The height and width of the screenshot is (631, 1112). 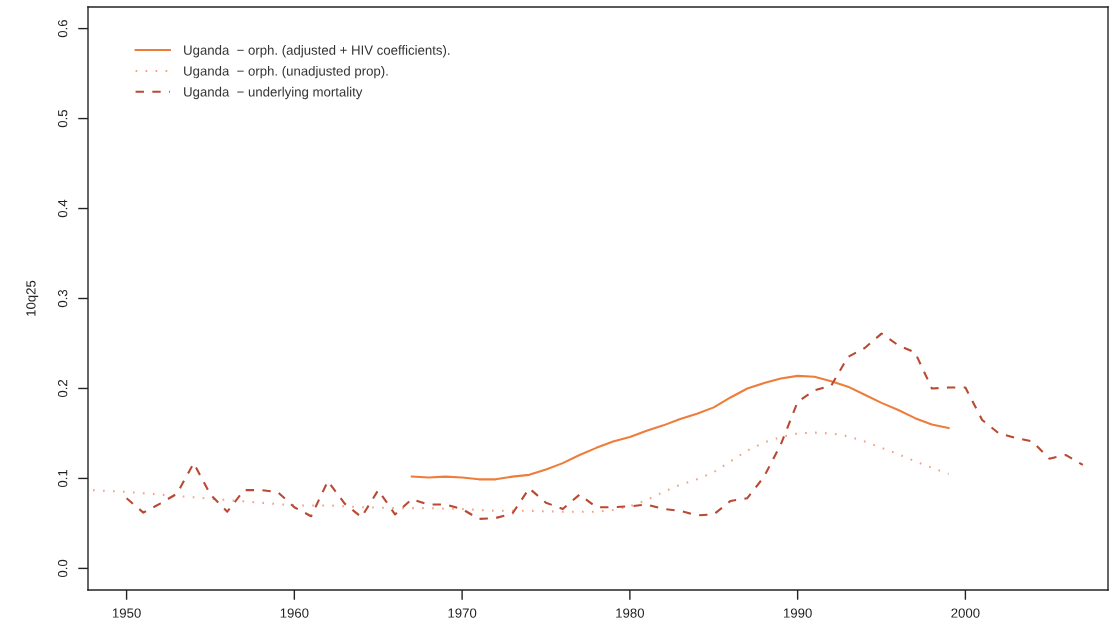 What do you see at coordinates (462, 613) in the screenshot?
I see `x-tick-label: 1970` at bounding box center [462, 613].